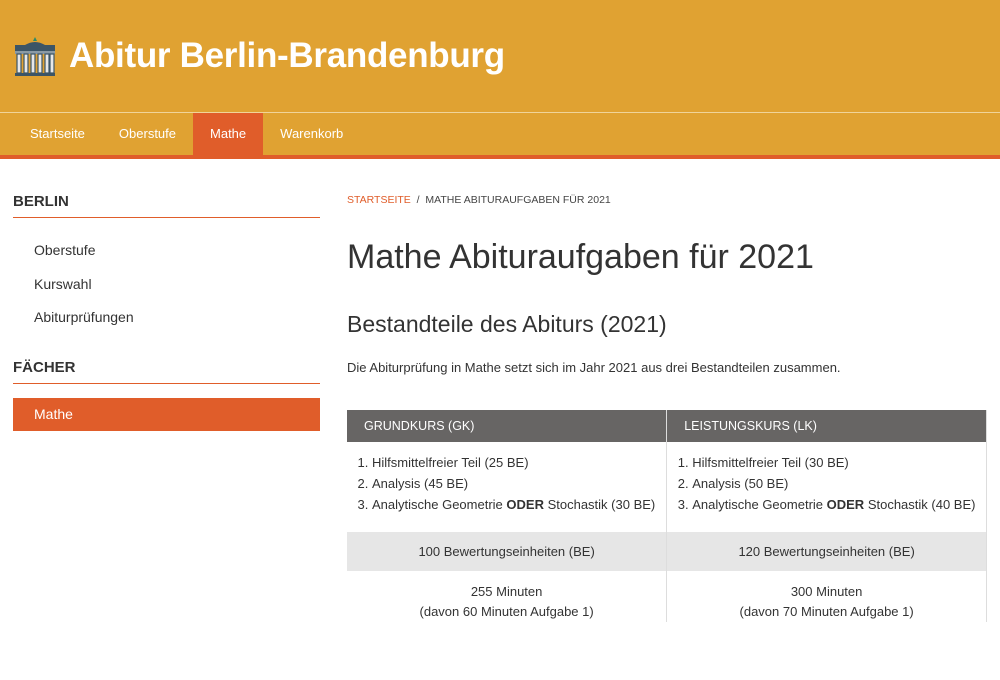  I want to click on main-nav: Startseite Oberstufe Mathe Warenkorb, so click(500, 136).